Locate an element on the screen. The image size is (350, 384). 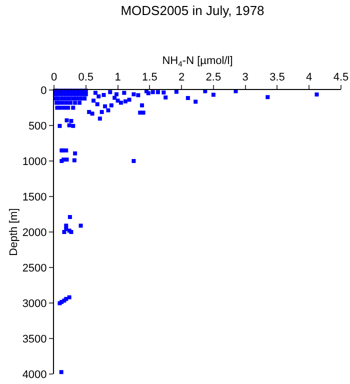
y-tick-label: 1000 is located at coordinates (34, 162).